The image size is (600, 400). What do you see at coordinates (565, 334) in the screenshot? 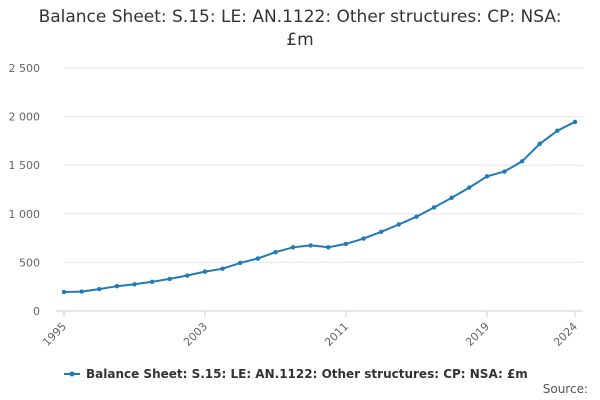
I see `x-tick-label: 2024` at bounding box center [565, 334].